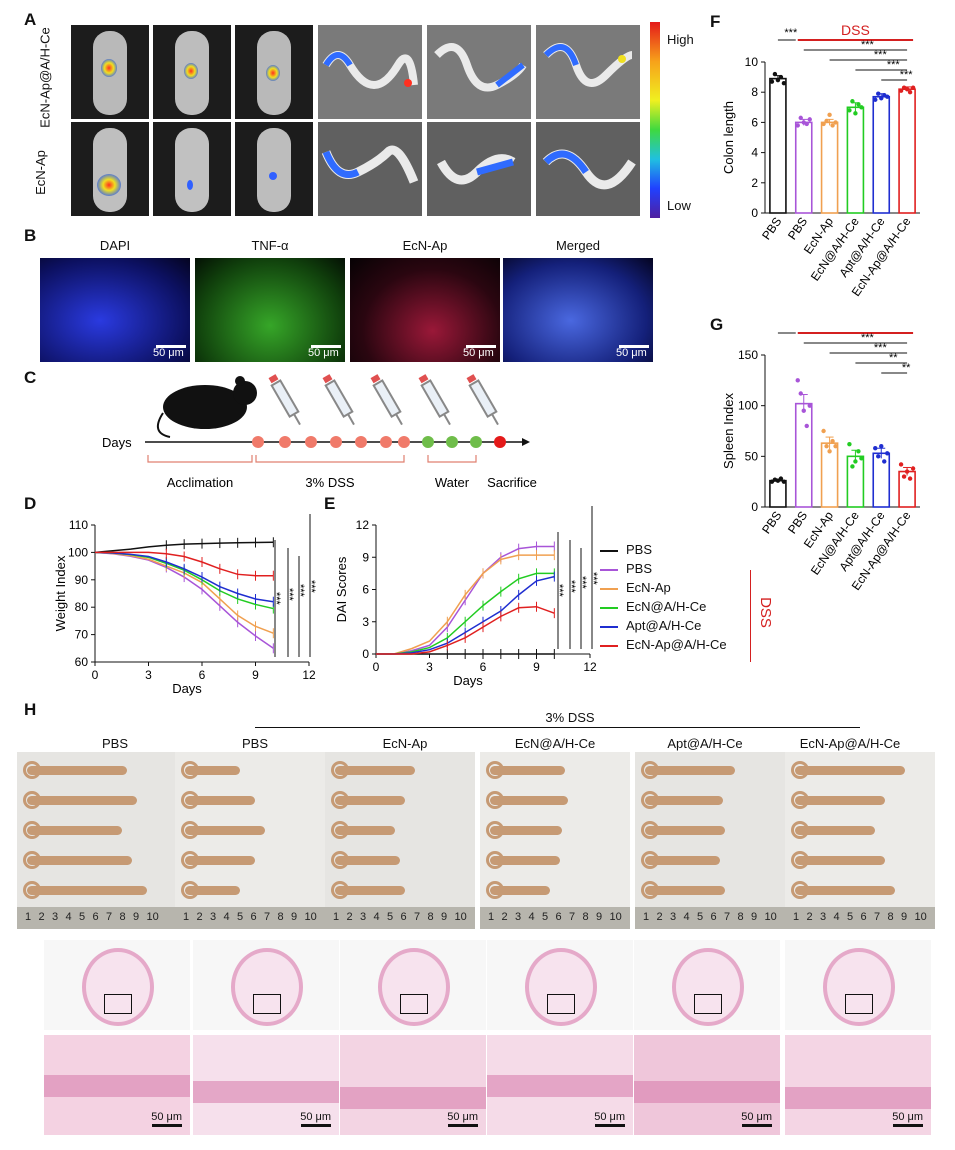 This screenshot has height=1150, width=955. What do you see at coordinates (425, 245) in the screenshot?
I see `b-title-ecn-ap: EcN-Ap` at bounding box center [425, 245].